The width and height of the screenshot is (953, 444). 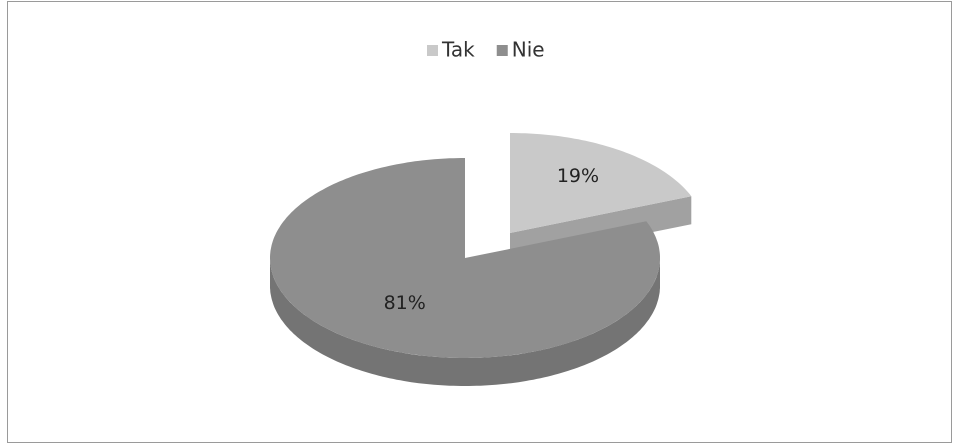 I want to click on pie-slice, so click(x=601, y=183).